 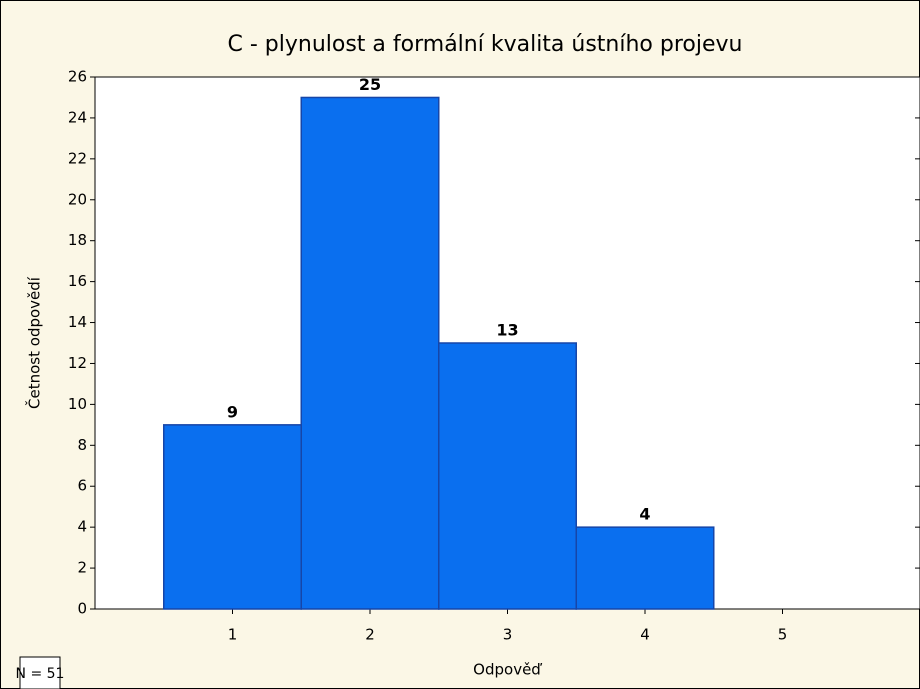 I want to click on y-tick-label: 16, so click(x=77, y=281).